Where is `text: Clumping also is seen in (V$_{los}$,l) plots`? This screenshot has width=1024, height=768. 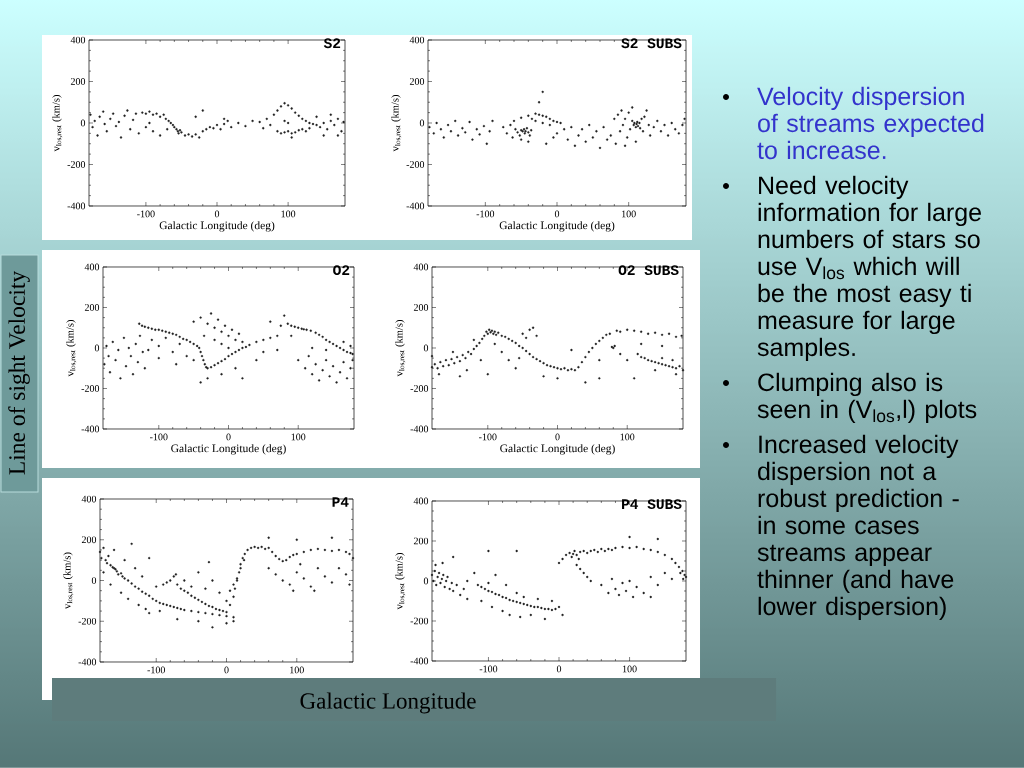
text: Clumping also is seen in (V$_{los}$,l) plots is located at coordinates (867, 398).